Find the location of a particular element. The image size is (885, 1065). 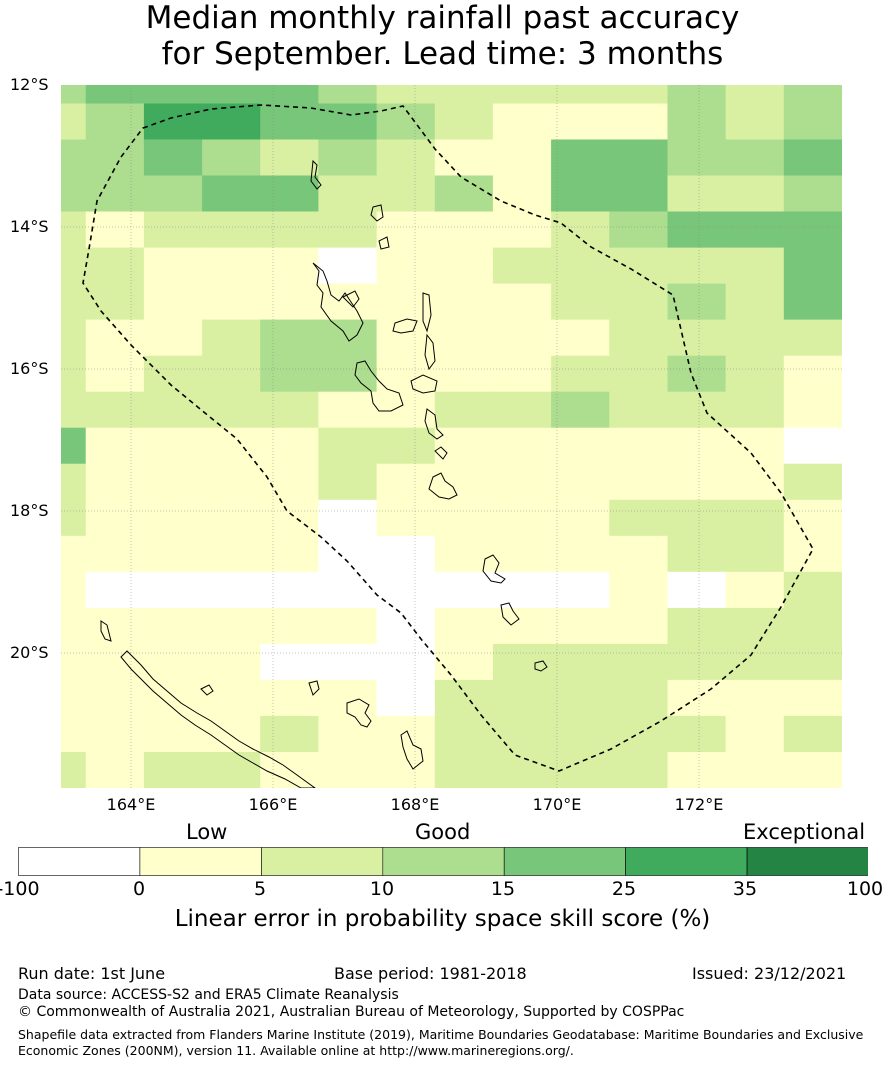

colorbar-tick-minus100: -100 is located at coordinates (20, 889).